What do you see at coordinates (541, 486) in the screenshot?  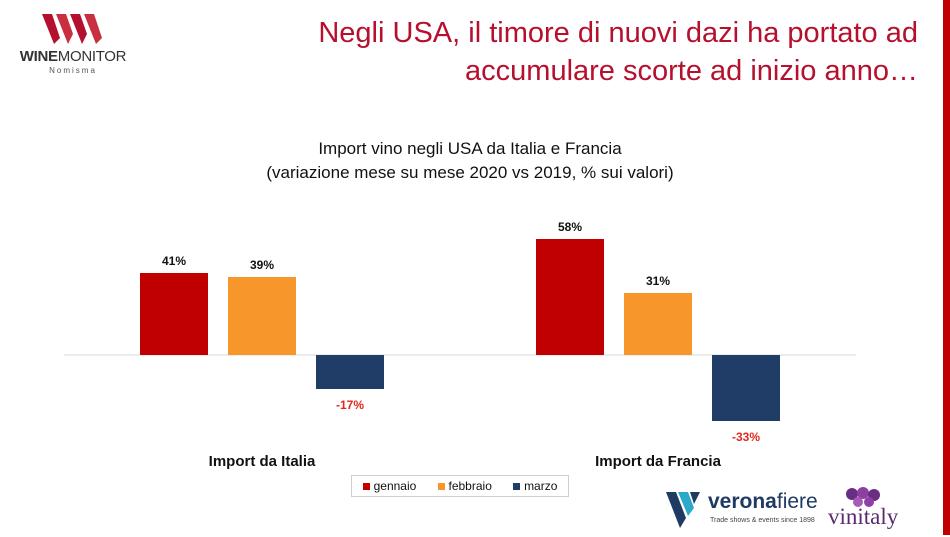 I see `legend-label-marzo: marzo` at bounding box center [541, 486].